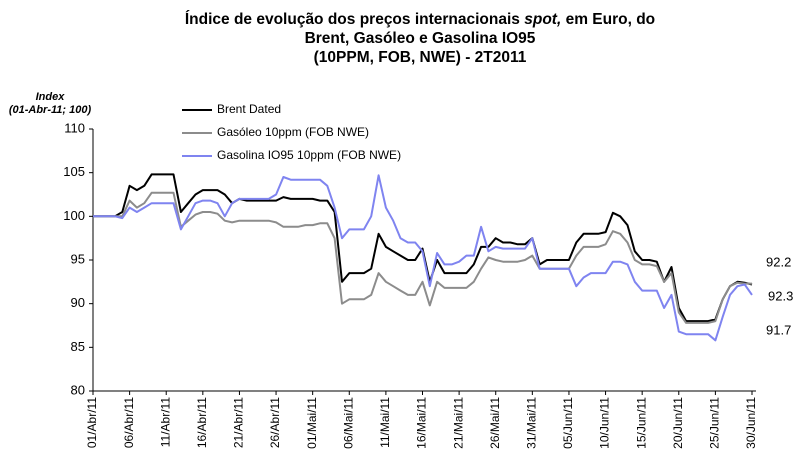 This screenshot has height=466, width=800. I want to click on y-tick-label: 110, so click(74, 127).